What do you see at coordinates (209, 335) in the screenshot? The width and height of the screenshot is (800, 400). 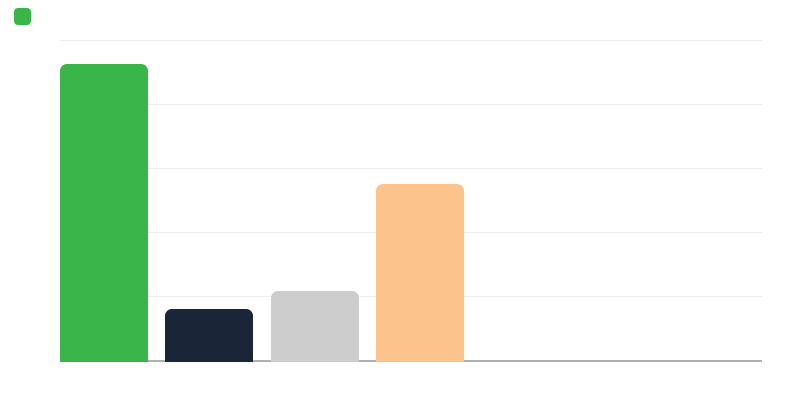 I see `dark-navy-bar` at bounding box center [209, 335].